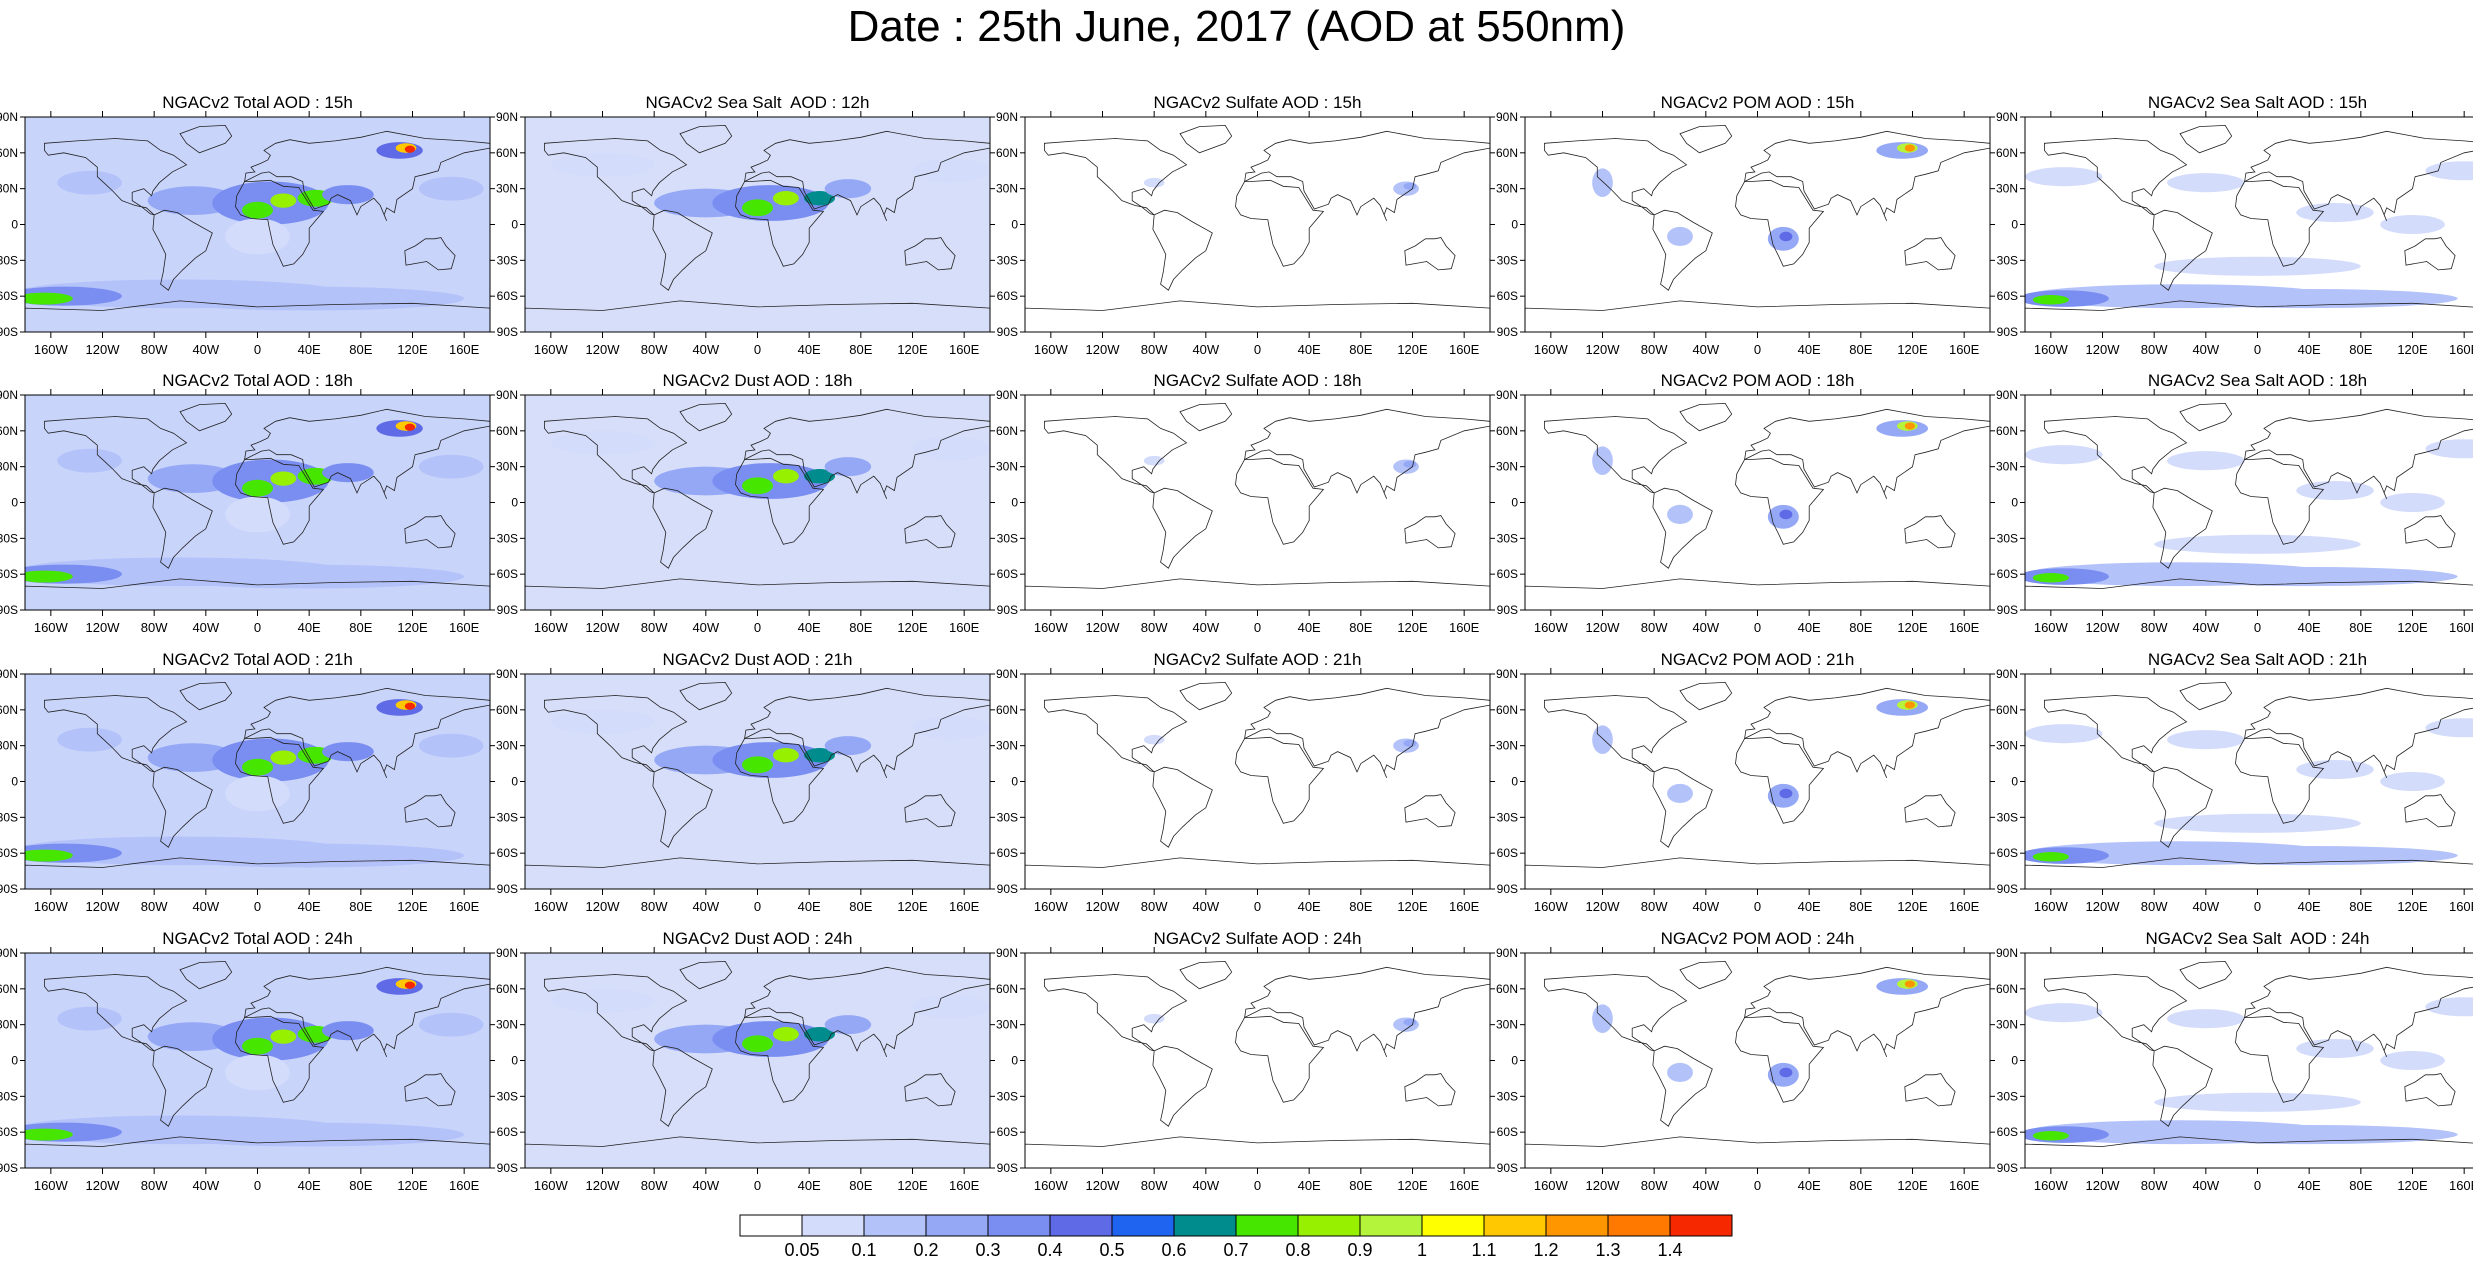 This screenshot has height=1270, width=2473. I want to click on lon-tick-label: 160W, so click(1051, 349).